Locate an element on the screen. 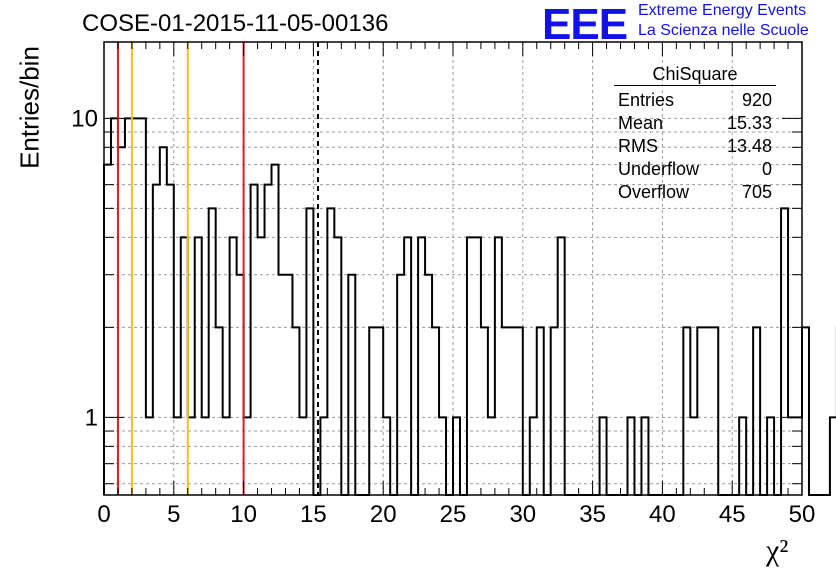  x-tick-label: 0 is located at coordinates (103, 514).